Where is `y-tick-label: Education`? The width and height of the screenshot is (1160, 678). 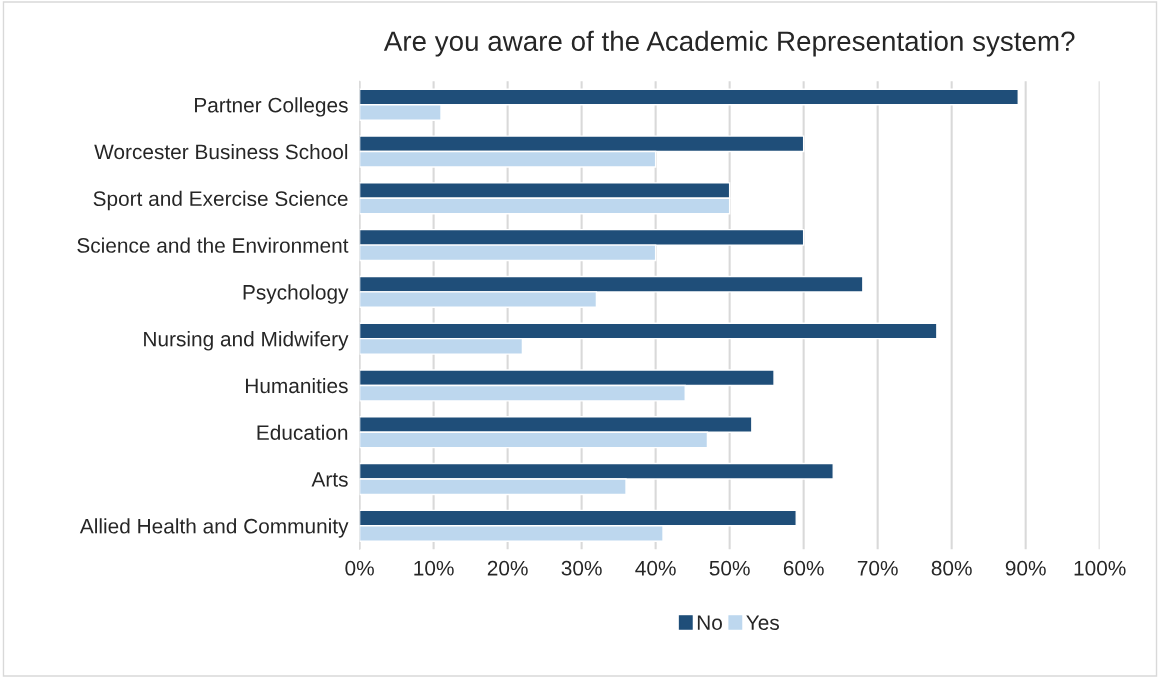
y-tick-label: Education is located at coordinates (302, 432).